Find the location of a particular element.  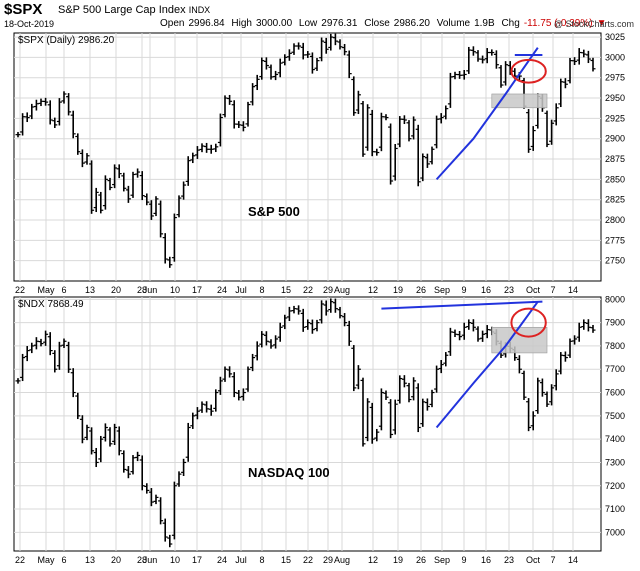

highlight-circle is located at coordinates (528, 322).